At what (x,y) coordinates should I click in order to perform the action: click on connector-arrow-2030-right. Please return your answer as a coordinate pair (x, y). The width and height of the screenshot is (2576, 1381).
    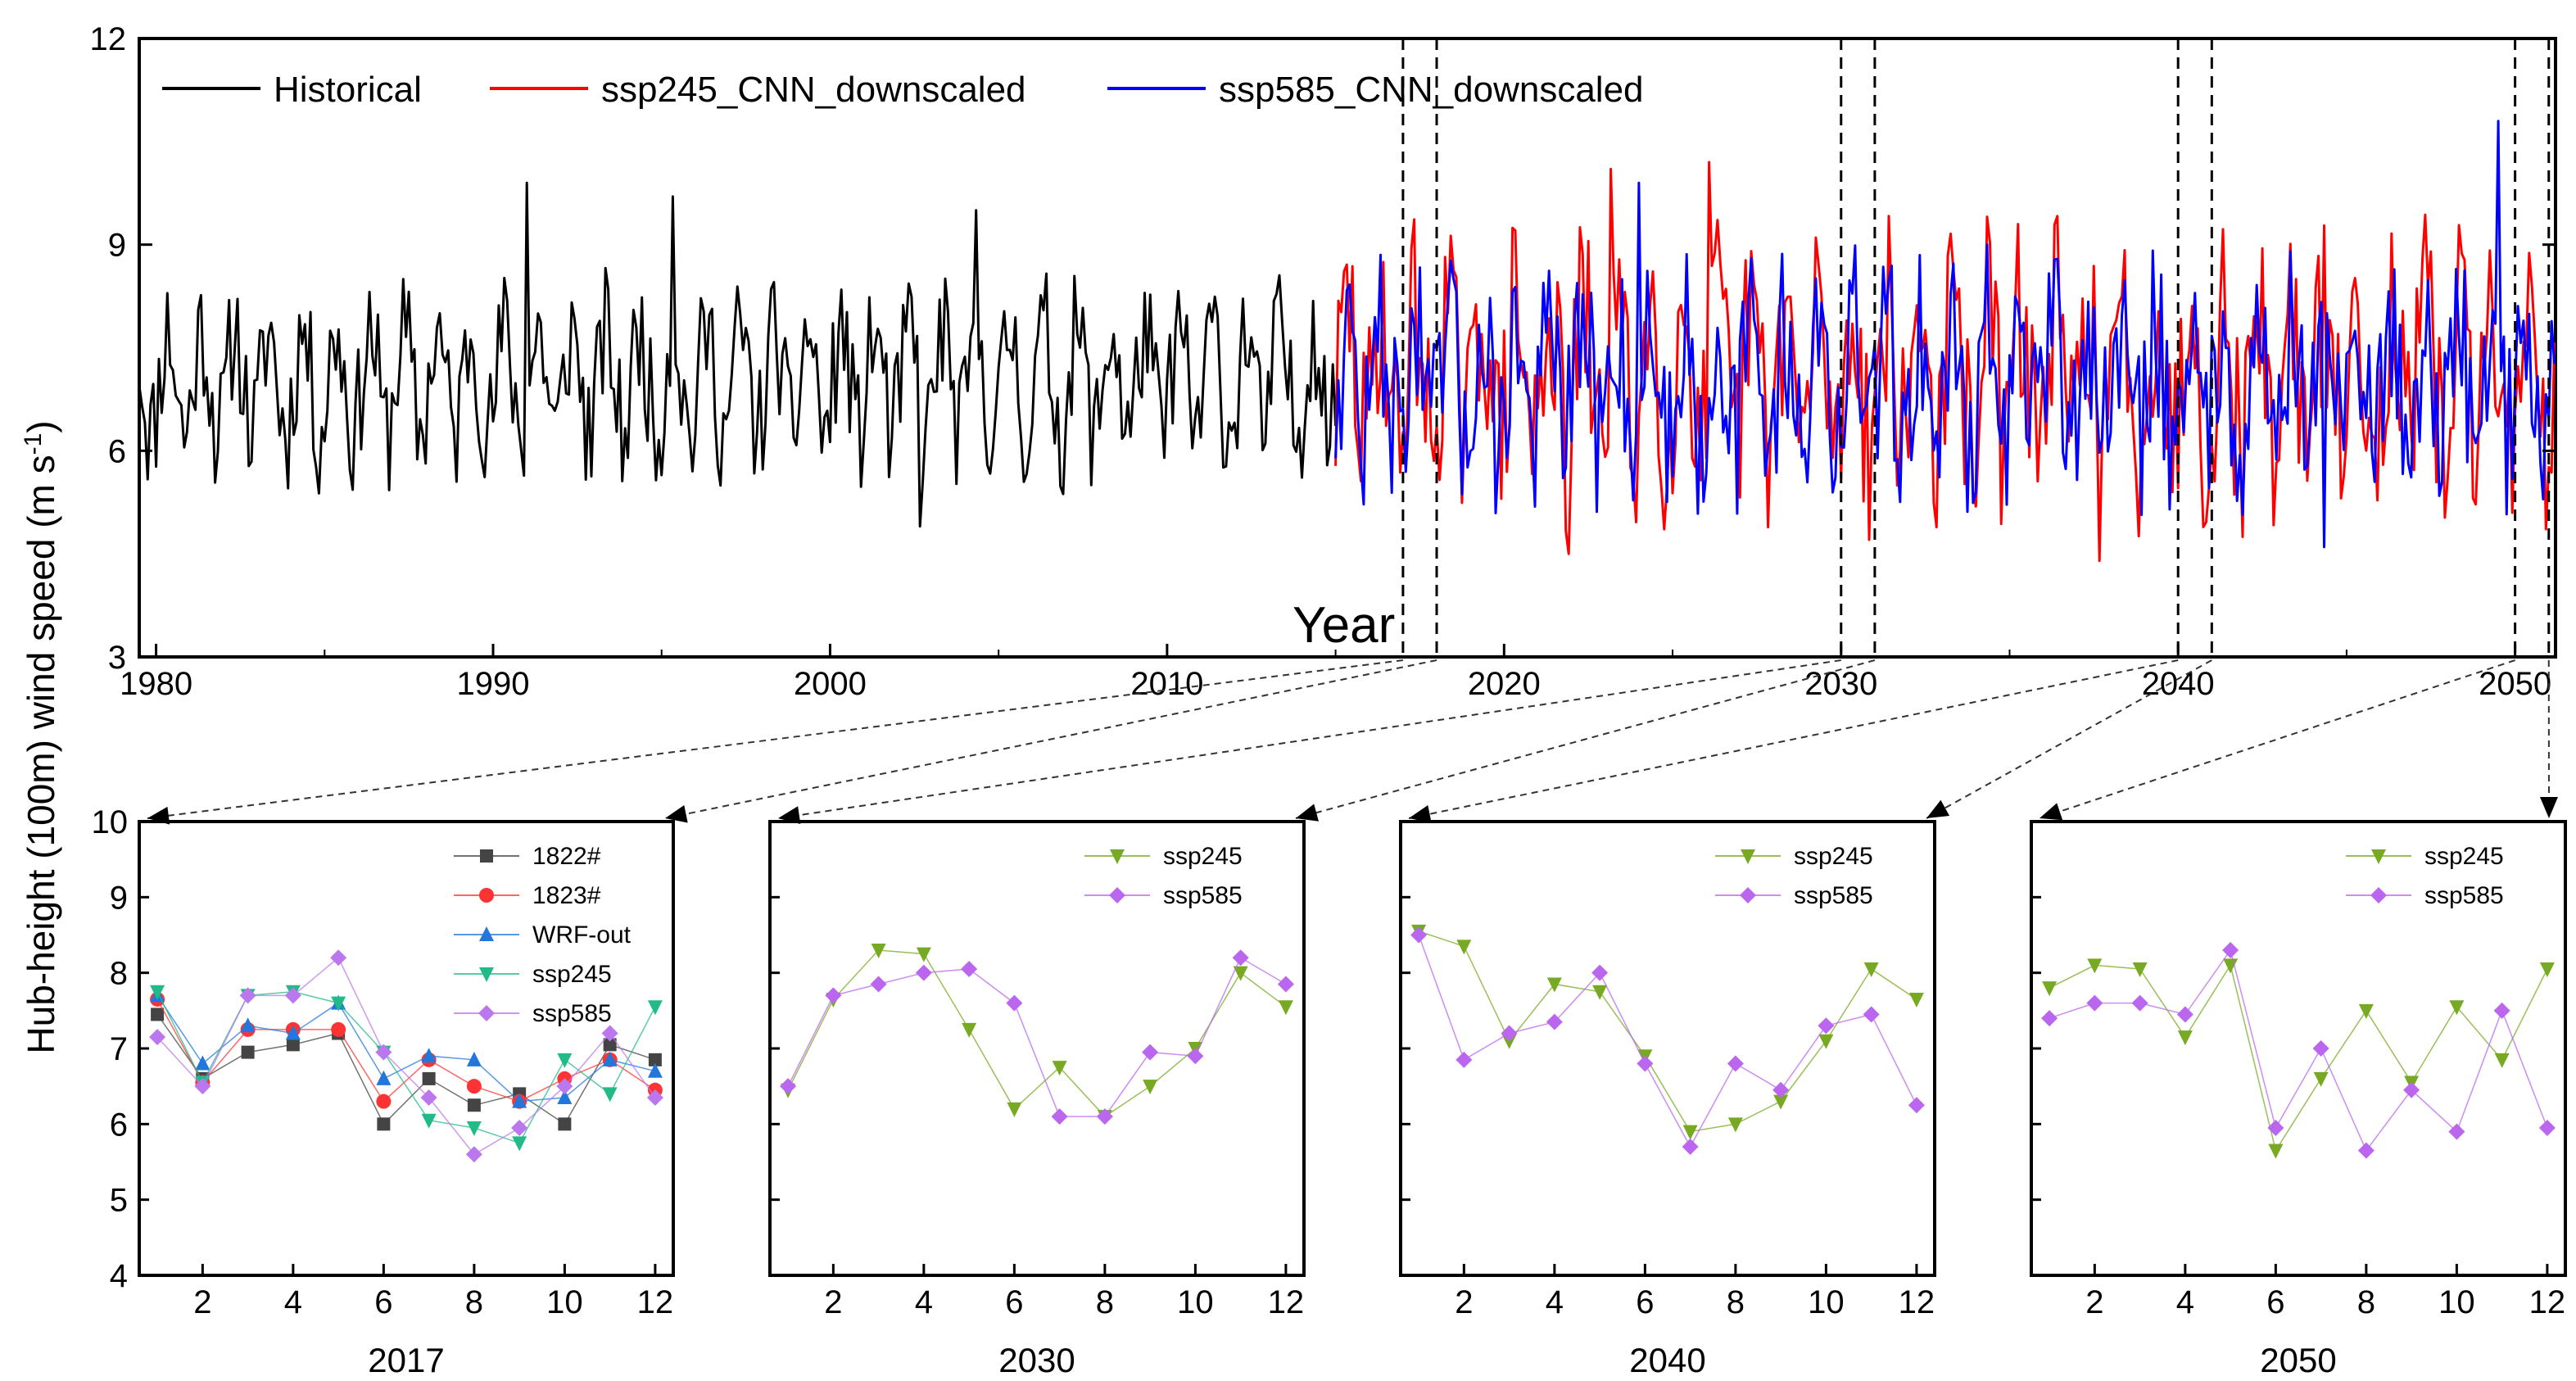
    Looking at the image, I should click on (1307, 813).